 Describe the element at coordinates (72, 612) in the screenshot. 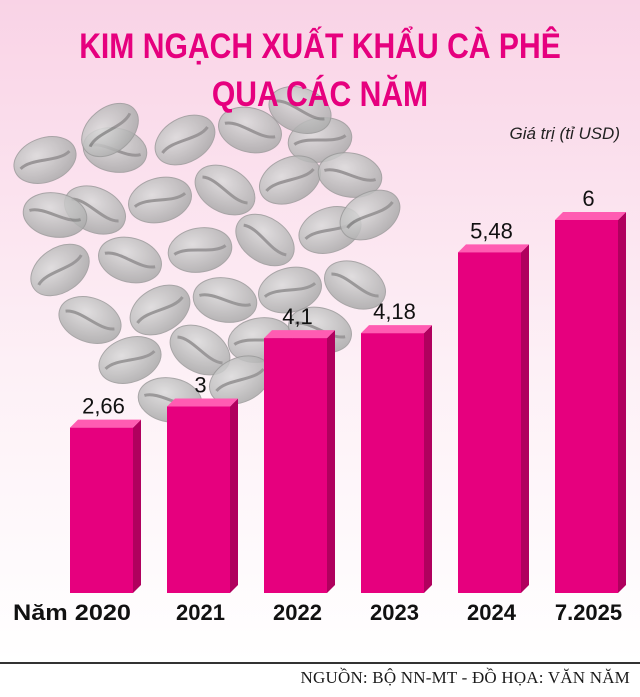

I see `x-tick-label: Năm 2020` at that location.